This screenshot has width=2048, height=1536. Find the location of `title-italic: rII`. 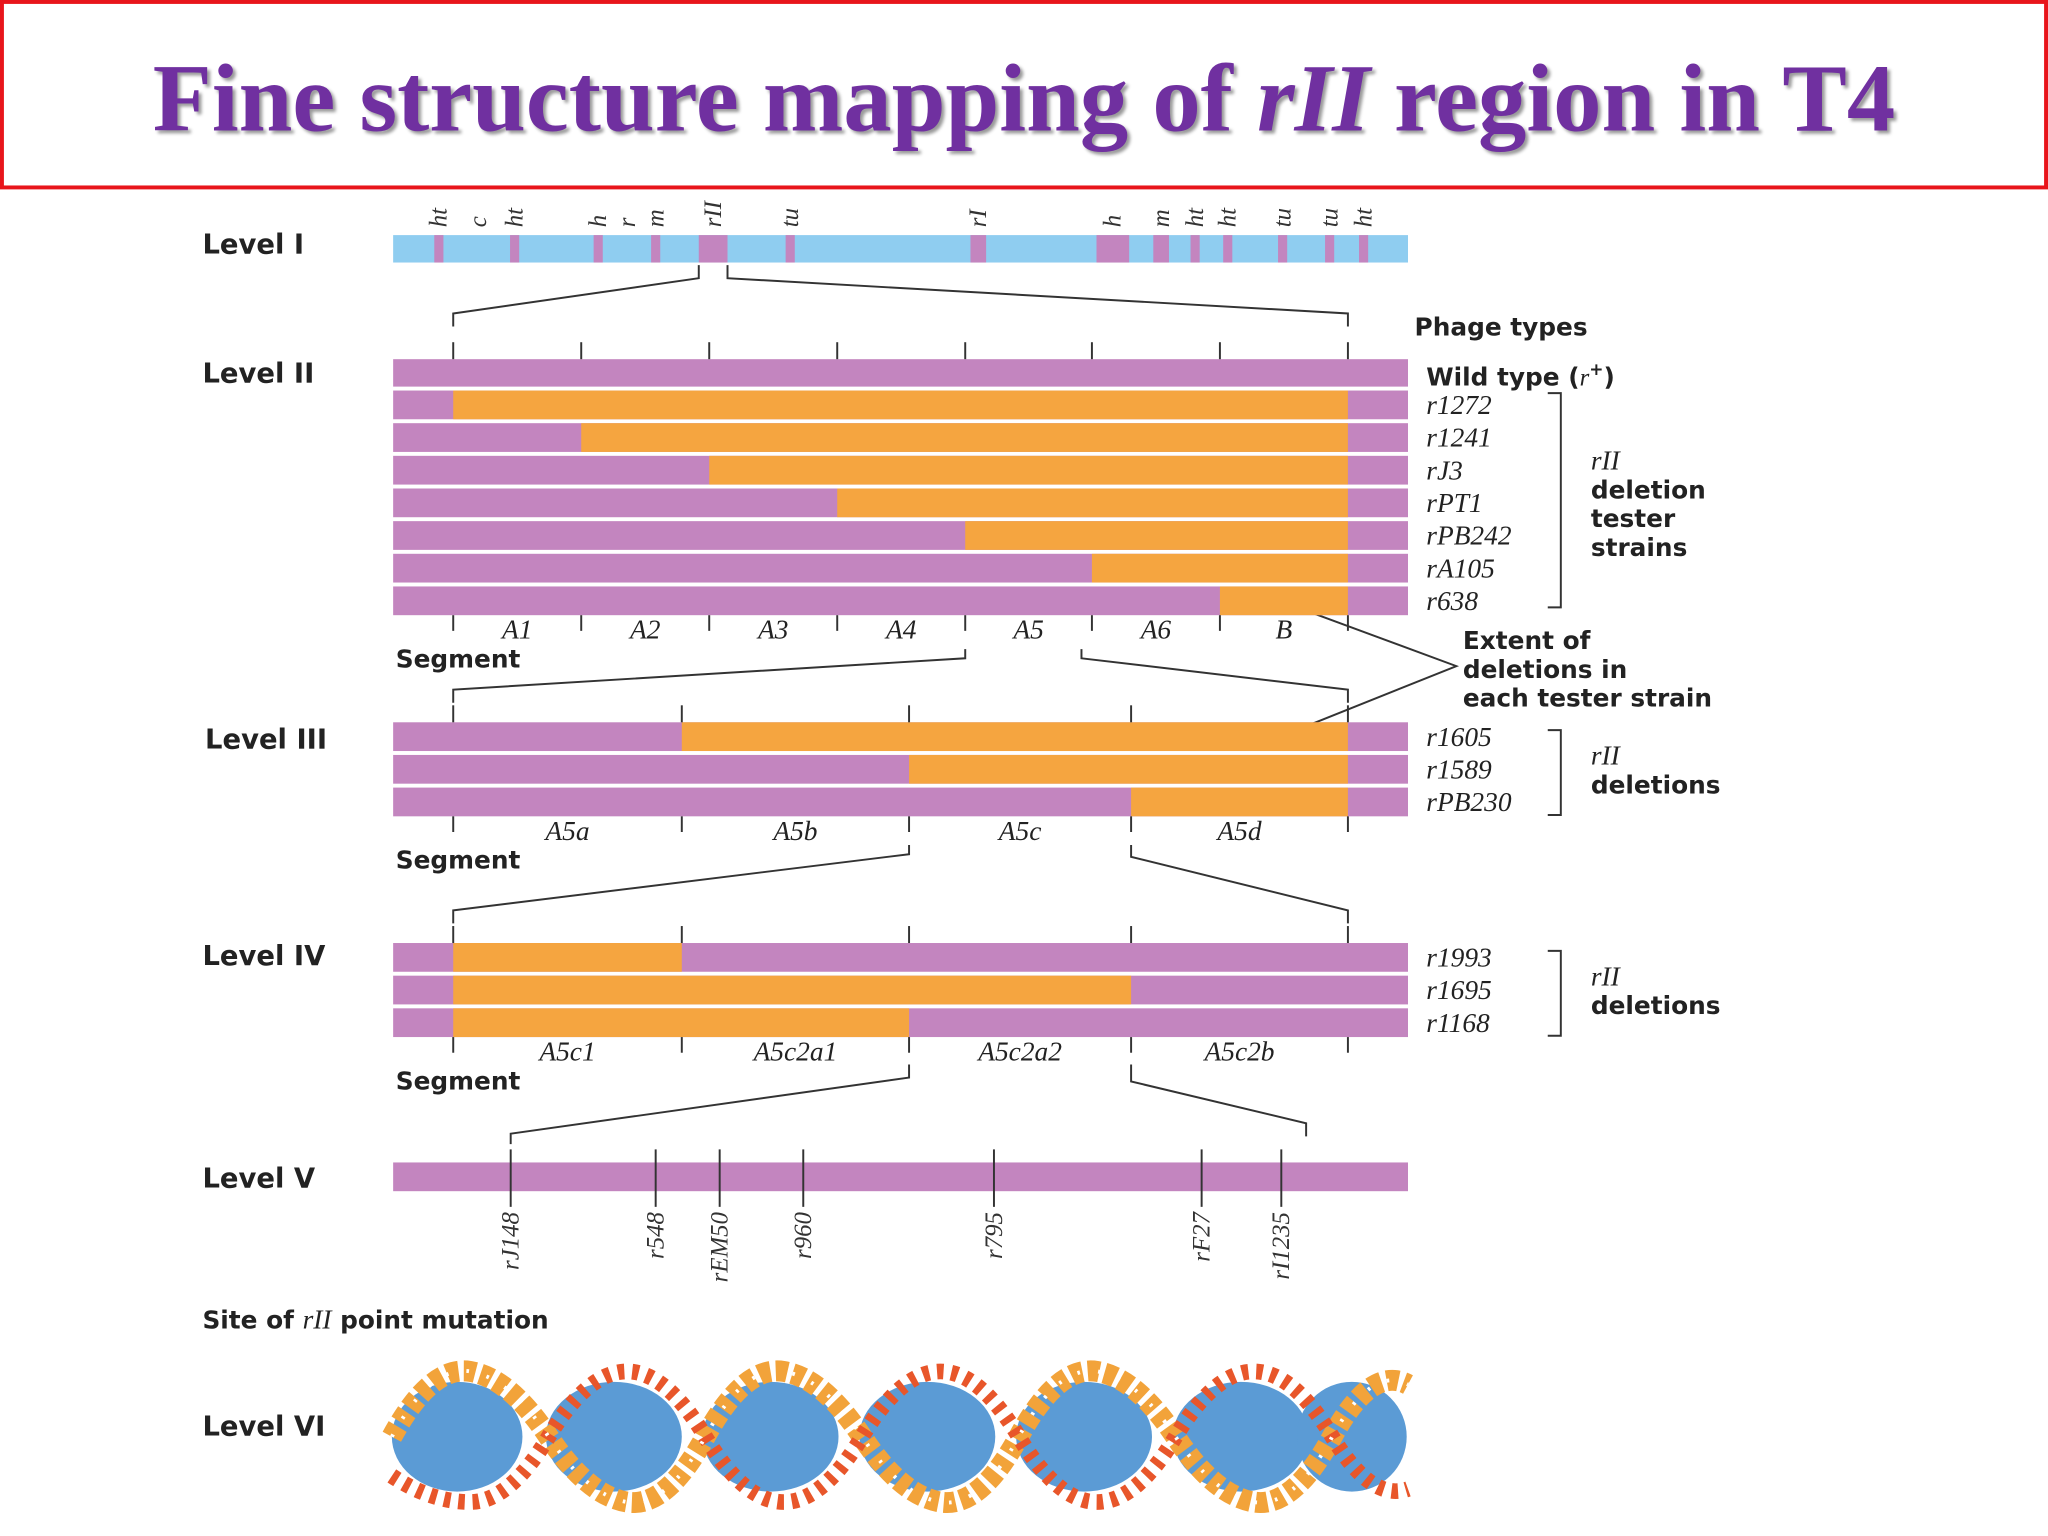

title-italic: rII is located at coordinates (1315, 98).